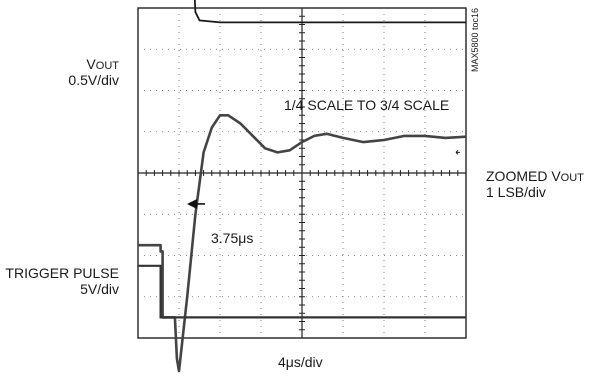  Describe the element at coordinates (516, 192) in the screenshot. I see `zoomed-vout-scale: 1 LSB/div` at that location.